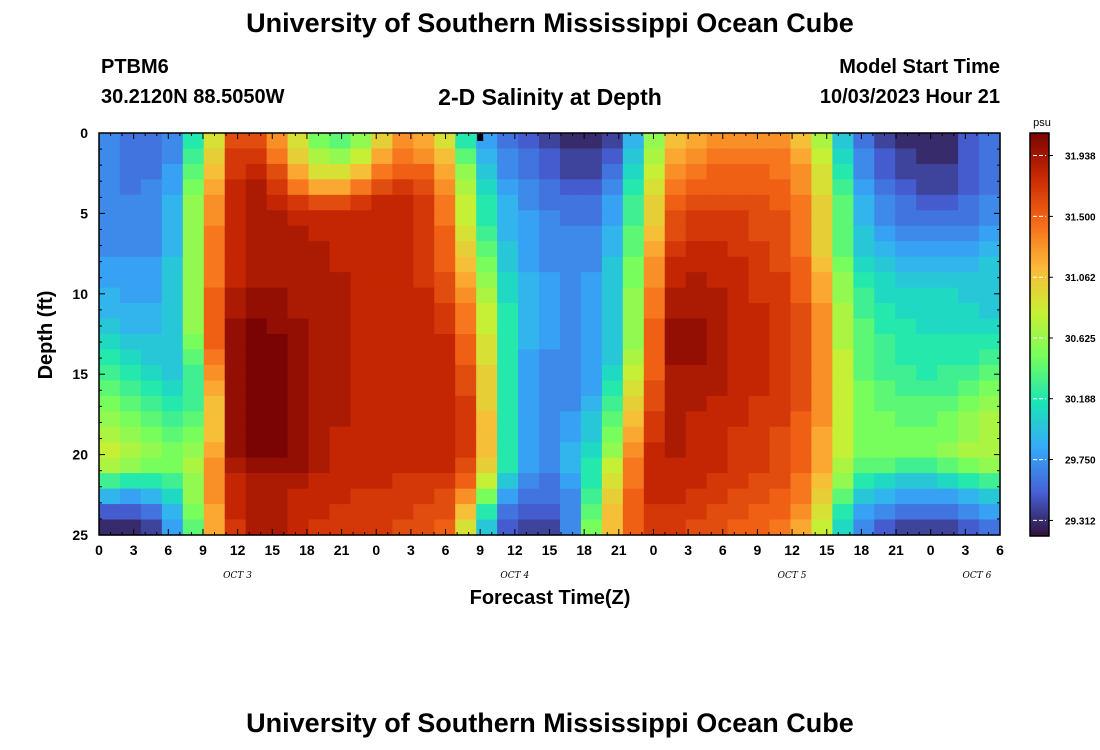 This screenshot has height=750, width=1100. What do you see at coordinates (862, 550) in the screenshot?
I see `x-tick-label: 18` at bounding box center [862, 550].